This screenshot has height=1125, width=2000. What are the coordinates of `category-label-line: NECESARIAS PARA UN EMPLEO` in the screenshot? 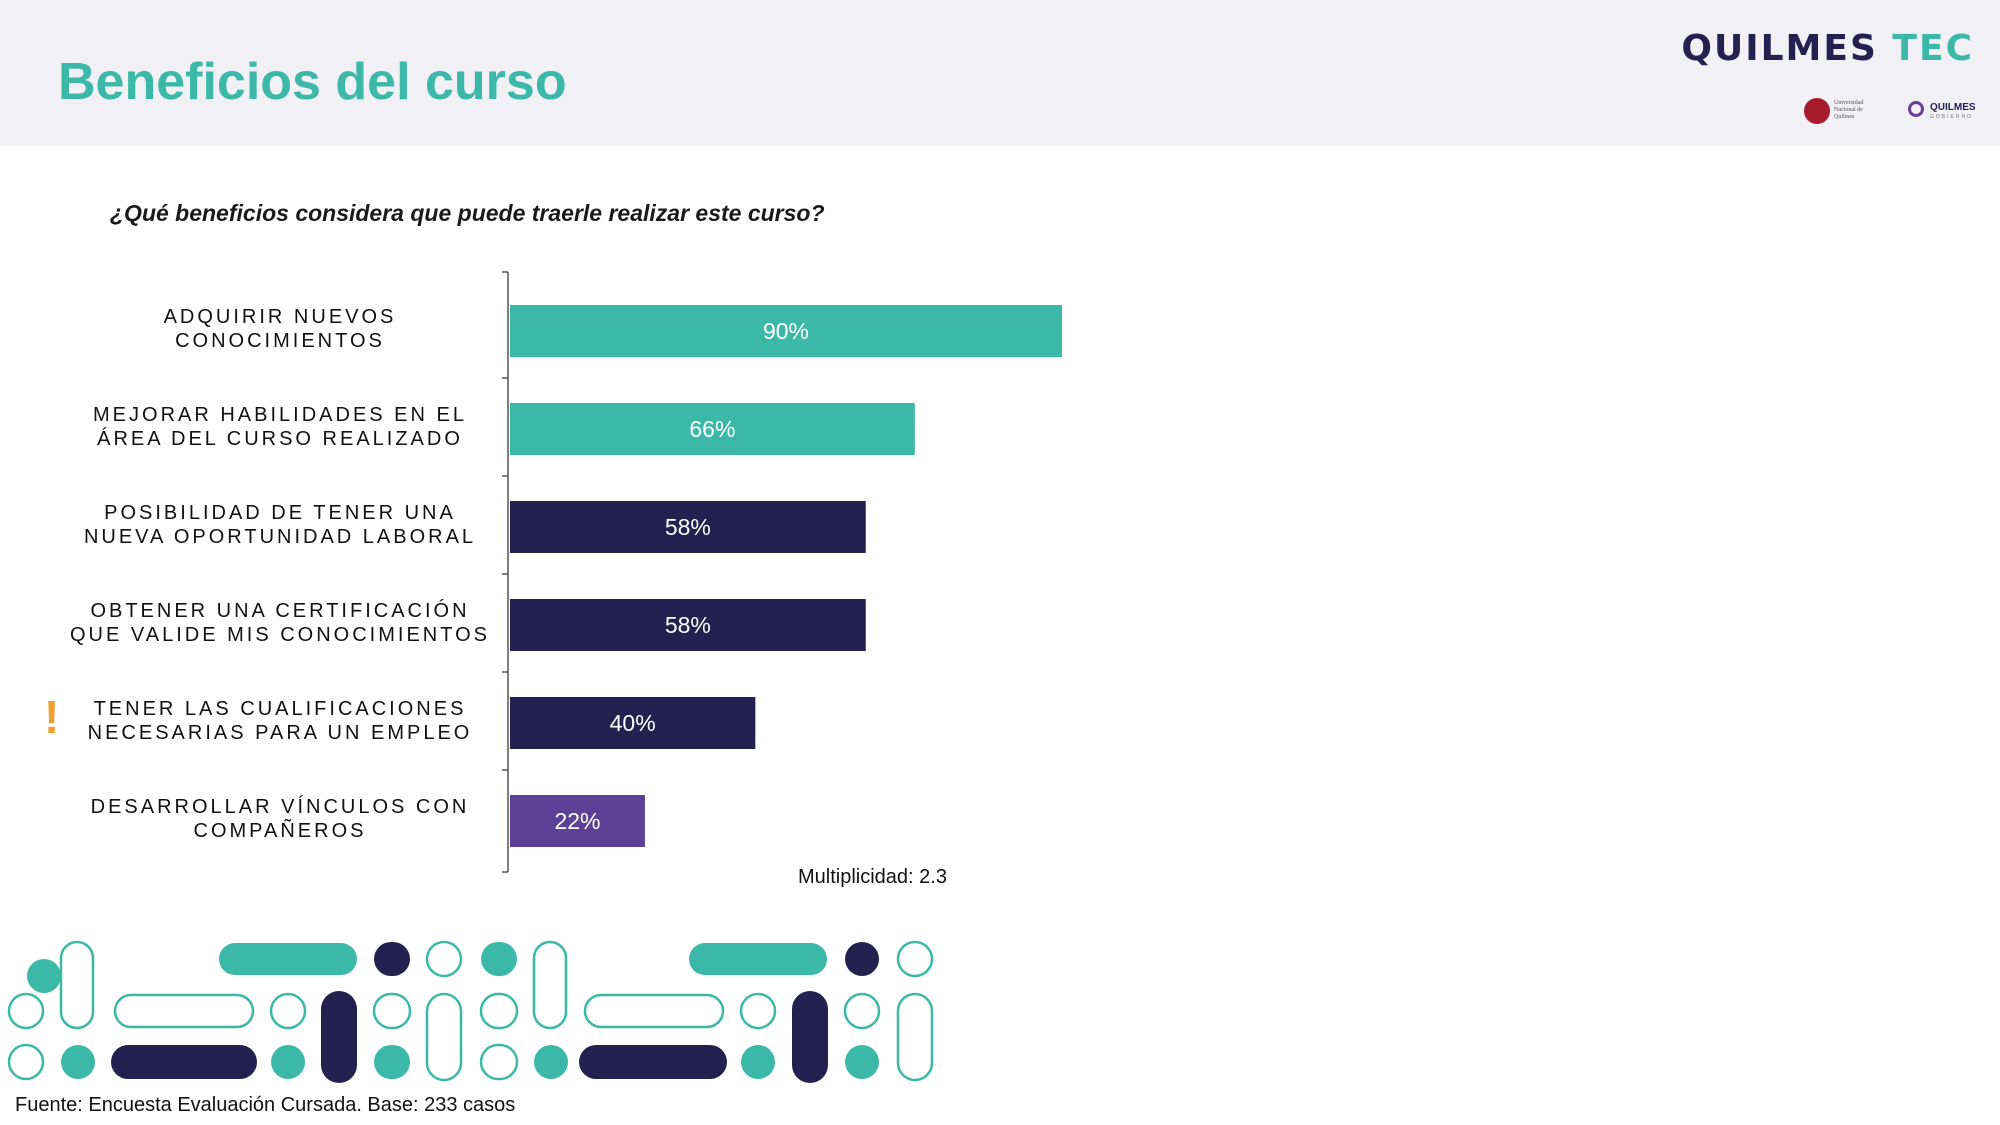 It's located at (280, 733).